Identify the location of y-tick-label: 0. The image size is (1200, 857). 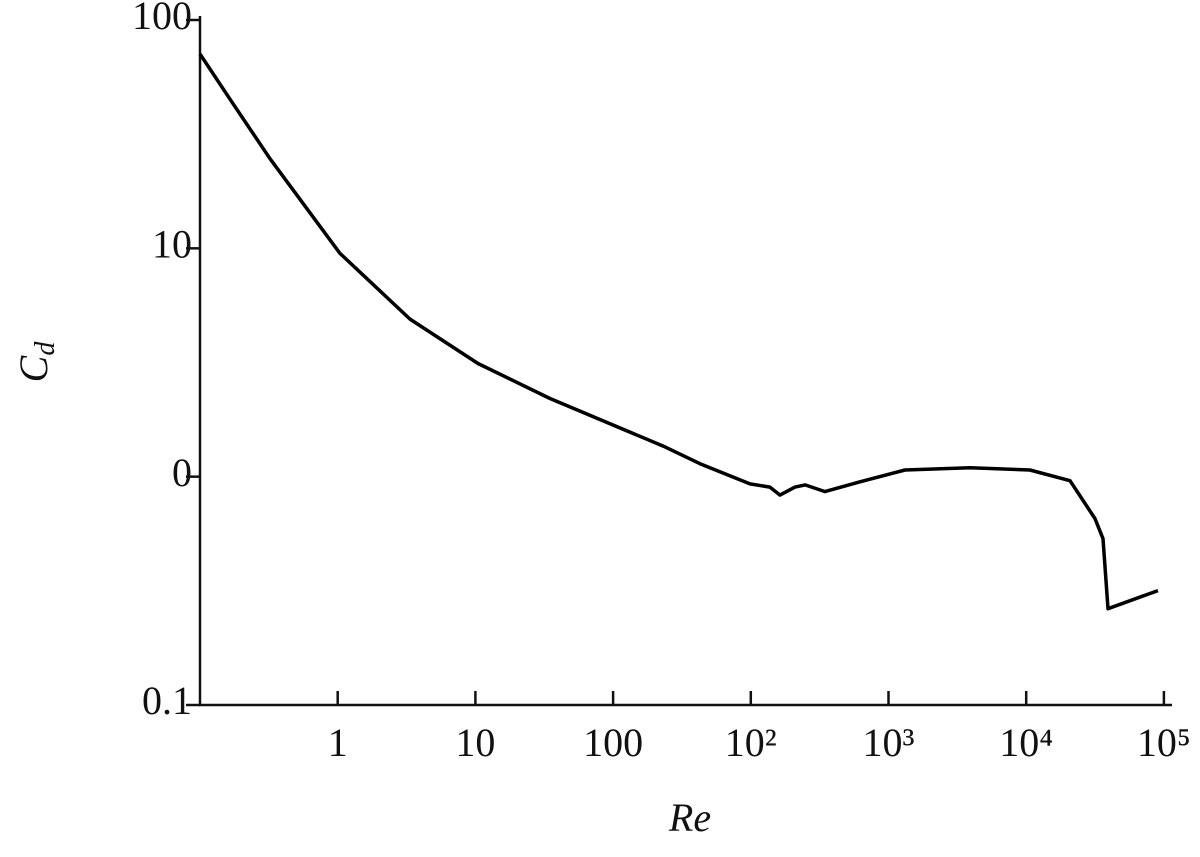
(182, 472).